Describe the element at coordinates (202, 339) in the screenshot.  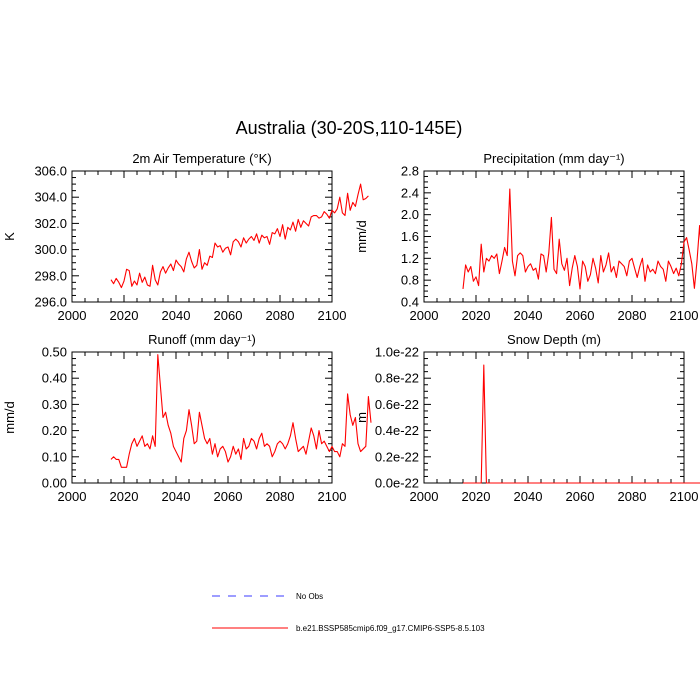
I see `panel-title: Runoff (mm day⁻¹)` at that location.